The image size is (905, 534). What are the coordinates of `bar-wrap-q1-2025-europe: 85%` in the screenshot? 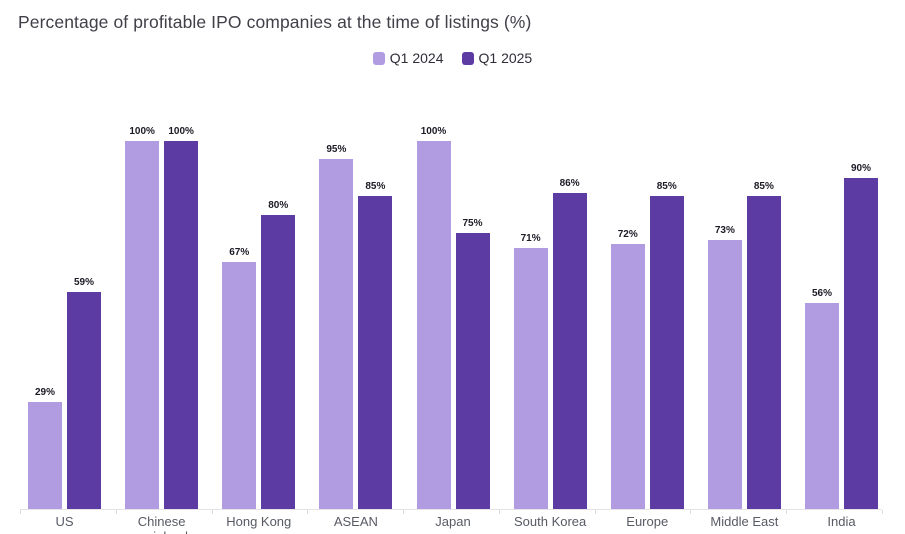 It's located at (666, 345).